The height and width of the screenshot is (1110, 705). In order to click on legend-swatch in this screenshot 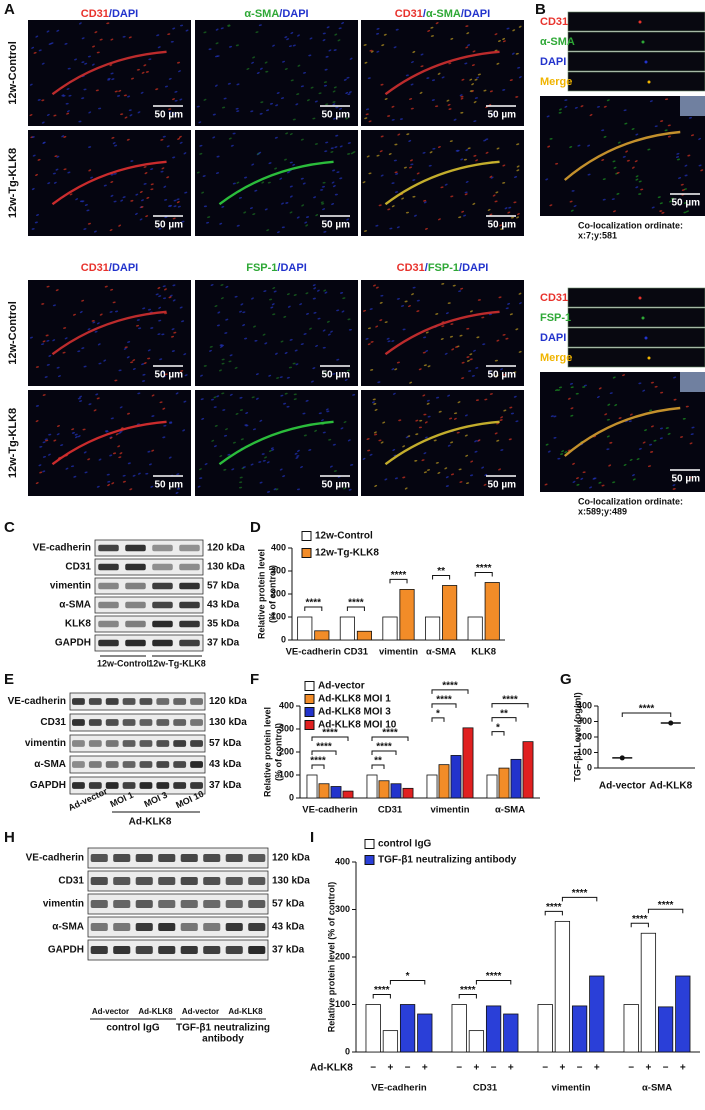, I will do `click(369, 844)`.